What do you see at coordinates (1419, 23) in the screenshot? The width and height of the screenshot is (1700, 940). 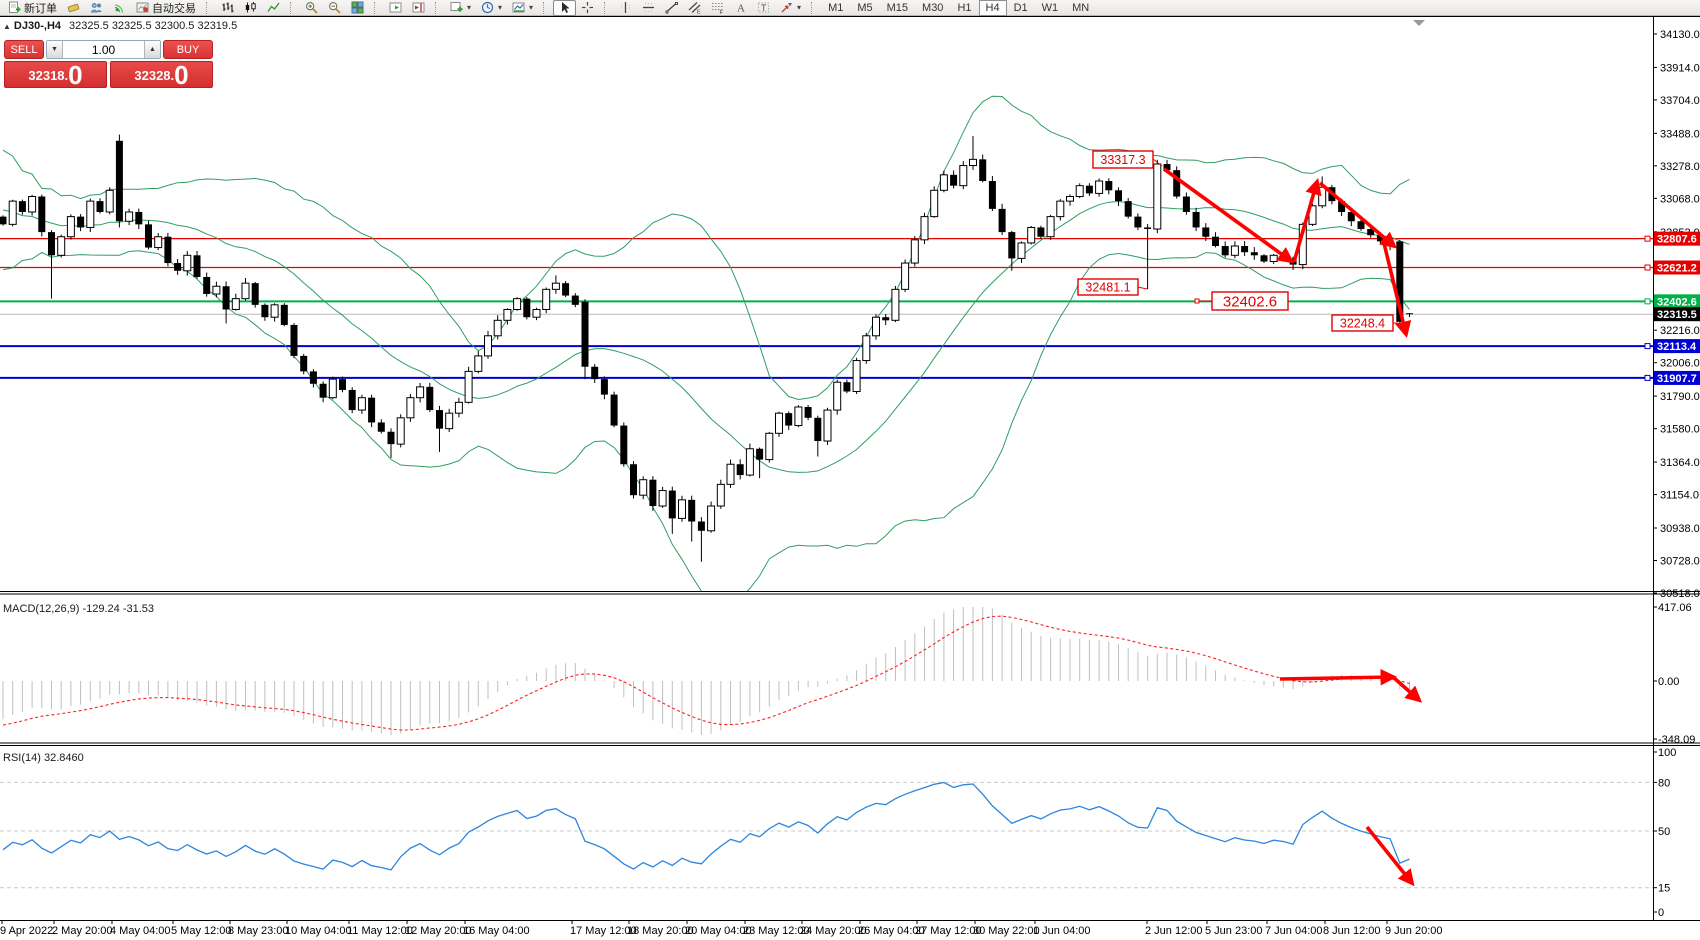 I see `chart-shift-marker-icon` at bounding box center [1419, 23].